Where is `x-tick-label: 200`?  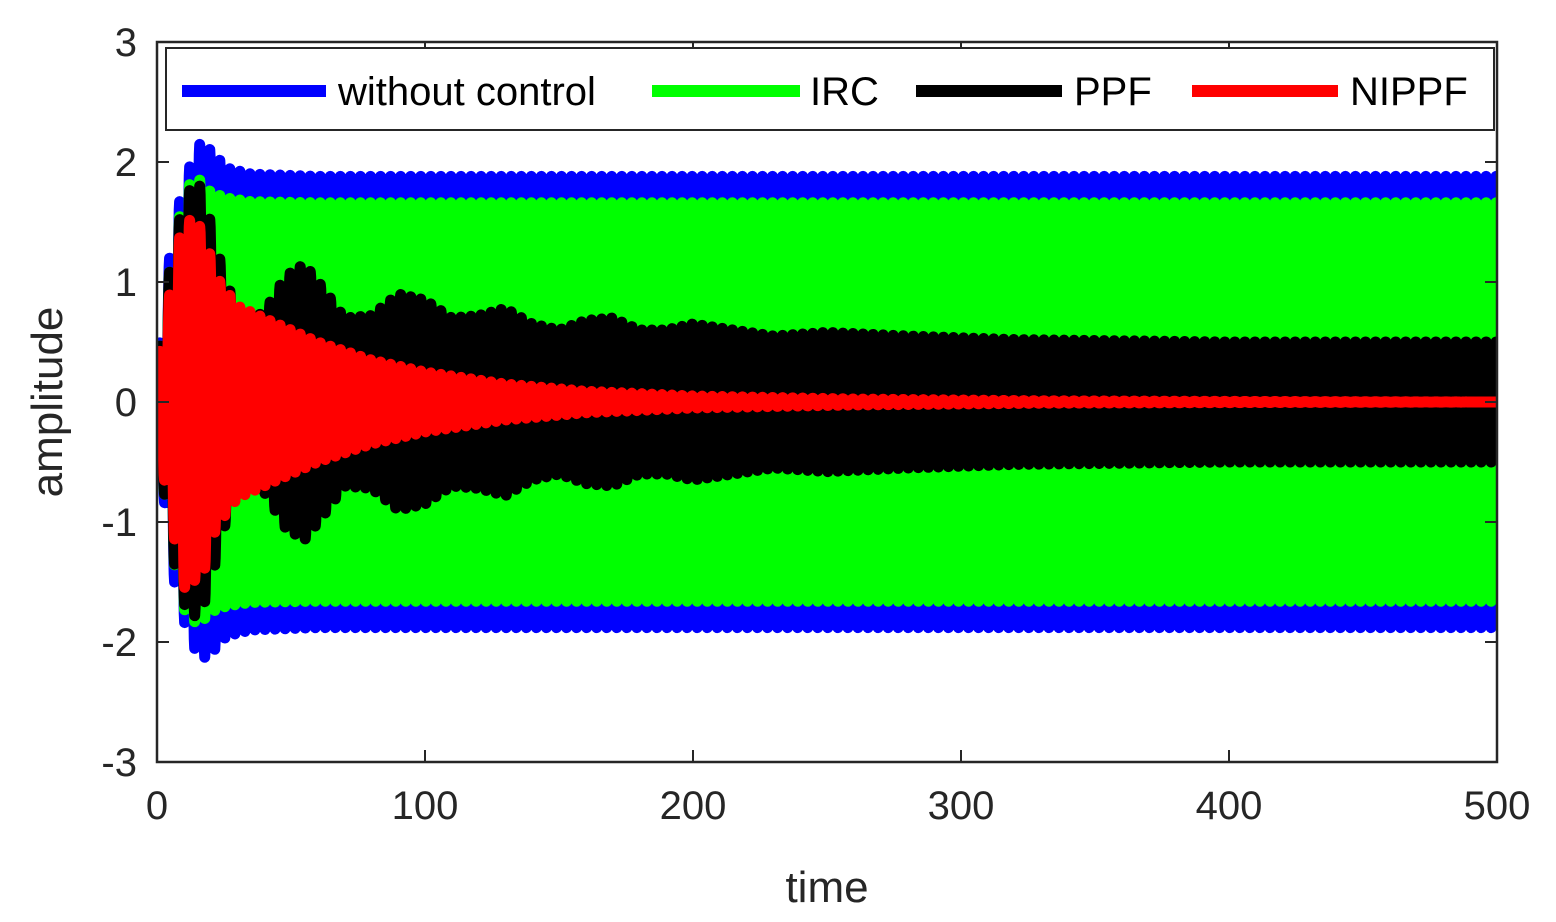 x-tick-label: 200 is located at coordinates (693, 806).